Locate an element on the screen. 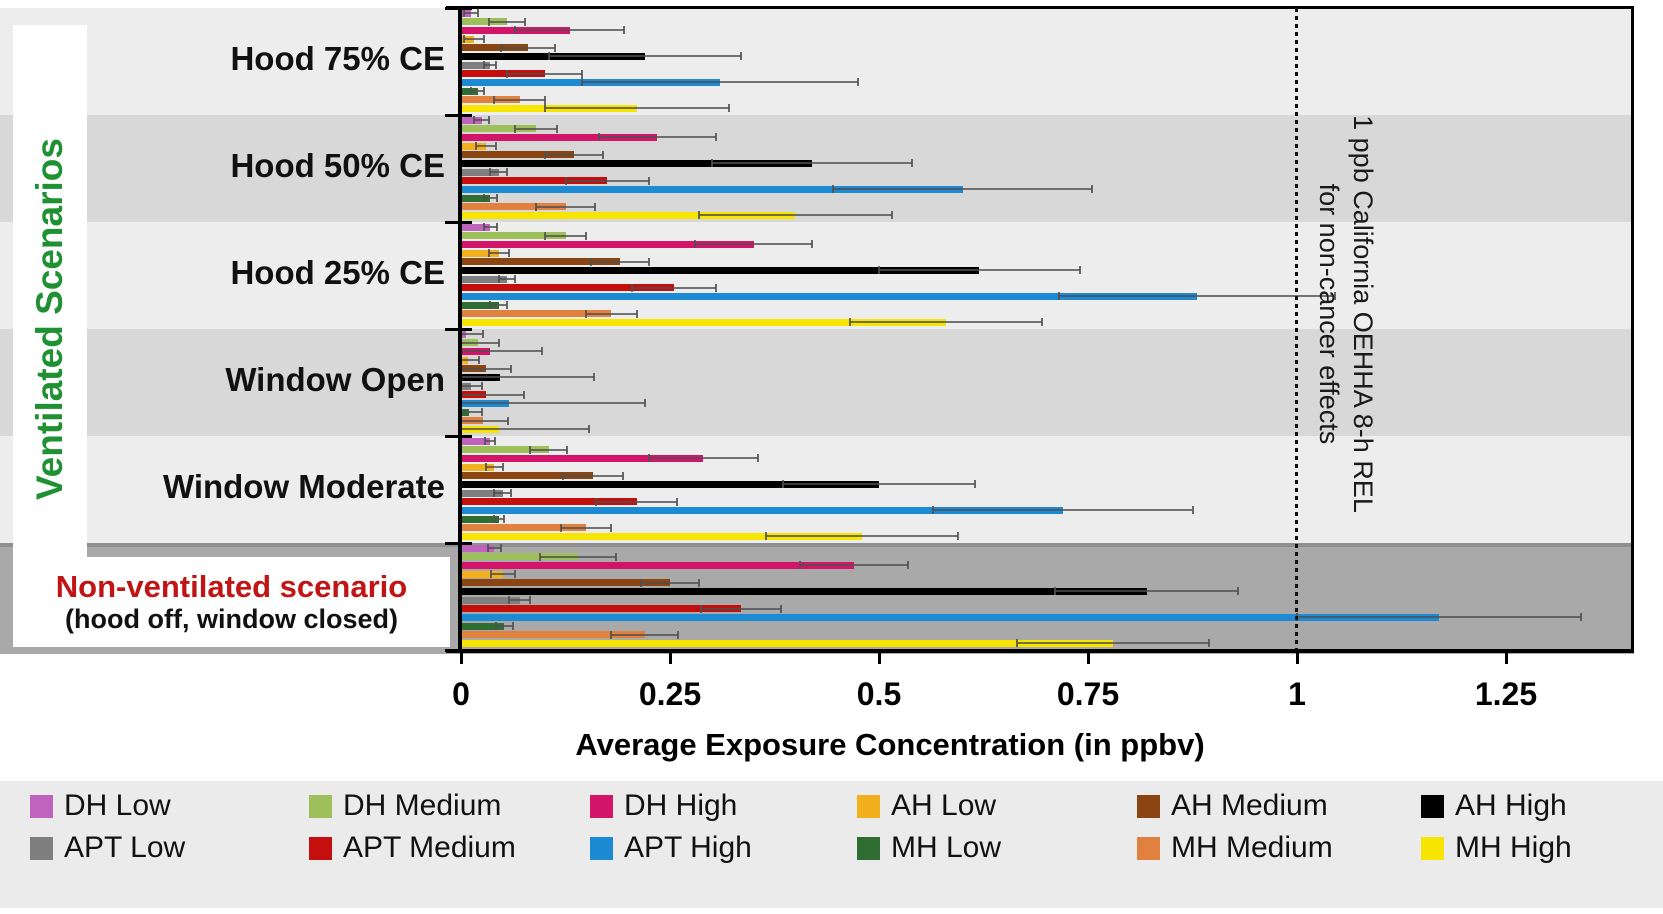 The image size is (1663, 914). nonventilated-subtitle: (hood off, window closed) is located at coordinates (231, 619).